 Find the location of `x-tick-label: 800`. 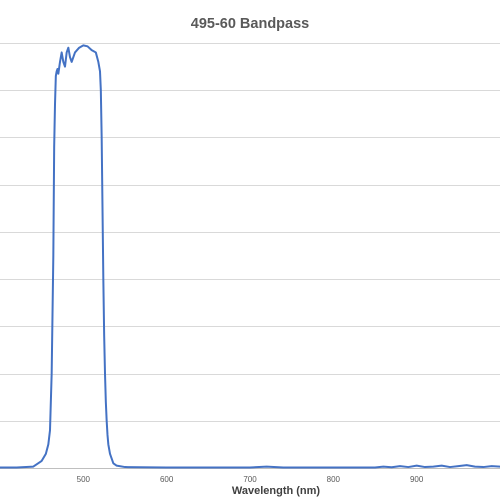

x-tick-label: 800 is located at coordinates (334, 479).